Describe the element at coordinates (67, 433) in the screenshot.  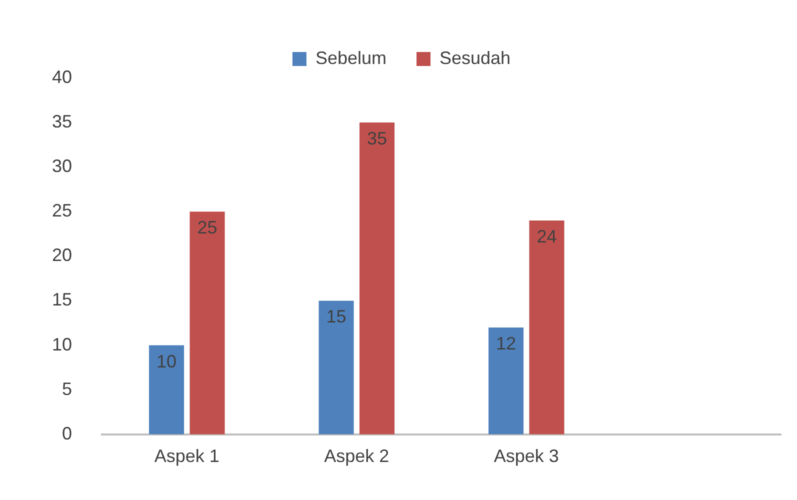
I see `y-tick-label: 0` at that location.